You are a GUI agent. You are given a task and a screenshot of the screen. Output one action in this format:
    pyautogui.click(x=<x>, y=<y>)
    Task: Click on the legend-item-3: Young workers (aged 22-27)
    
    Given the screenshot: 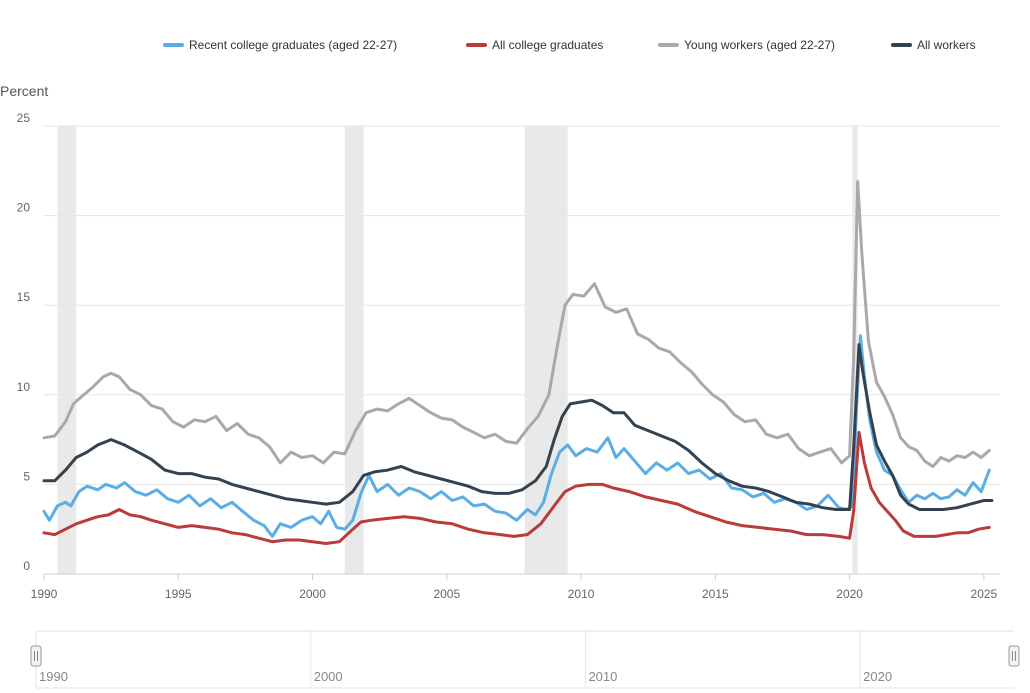 What is the action you would take?
    pyautogui.click(x=746, y=45)
    